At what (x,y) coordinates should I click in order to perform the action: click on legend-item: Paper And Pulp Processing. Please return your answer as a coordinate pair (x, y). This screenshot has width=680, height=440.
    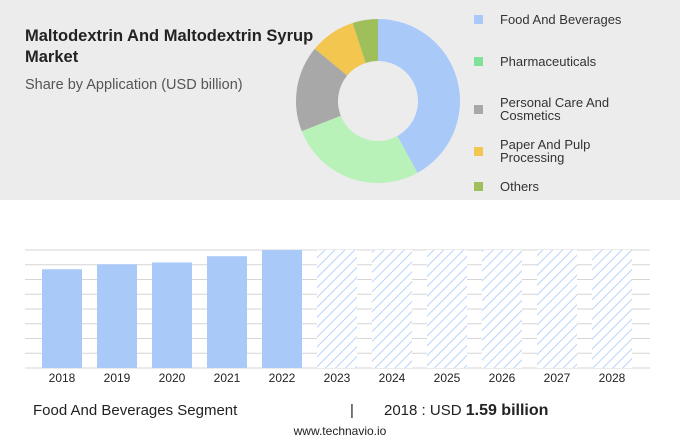
    Looking at the image, I should click on (554, 151).